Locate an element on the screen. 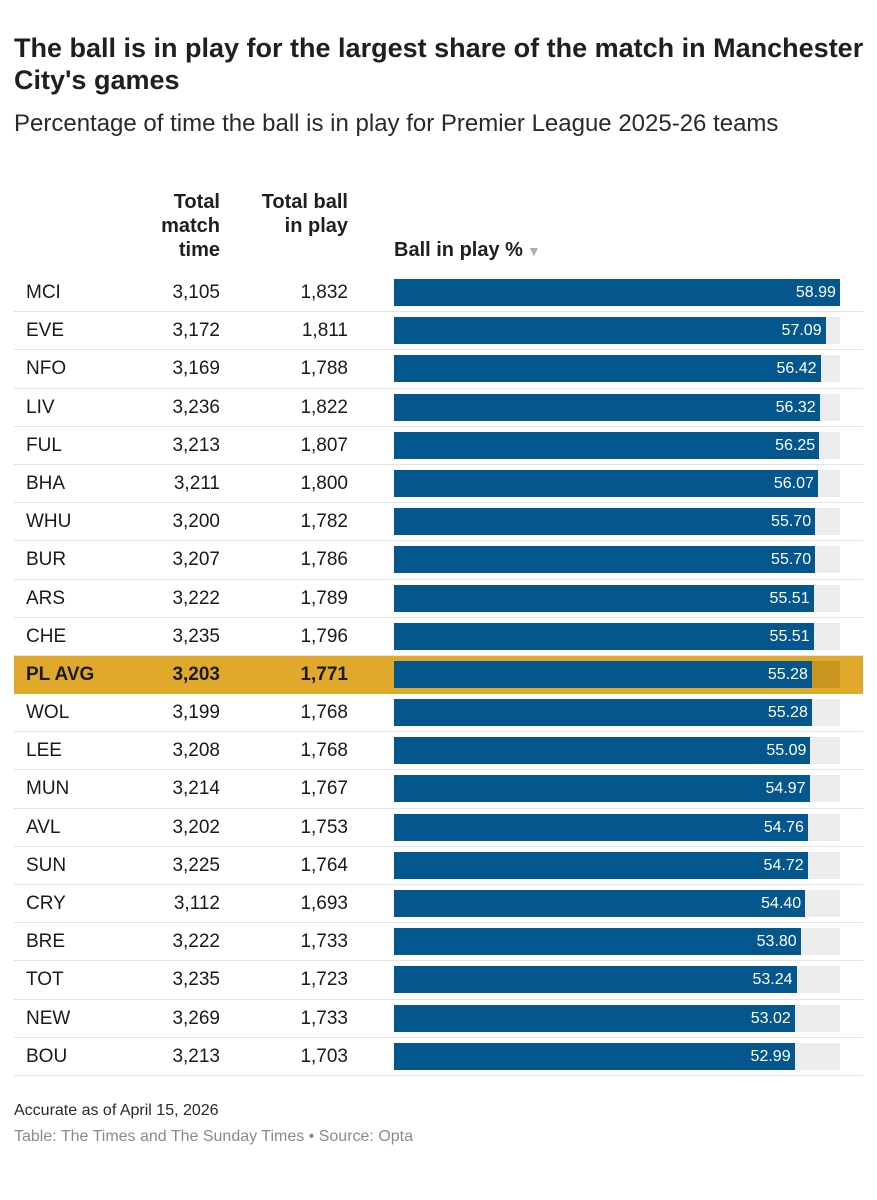 This screenshot has width=877, height=1200. team-name: BOU is located at coordinates (47, 1056).